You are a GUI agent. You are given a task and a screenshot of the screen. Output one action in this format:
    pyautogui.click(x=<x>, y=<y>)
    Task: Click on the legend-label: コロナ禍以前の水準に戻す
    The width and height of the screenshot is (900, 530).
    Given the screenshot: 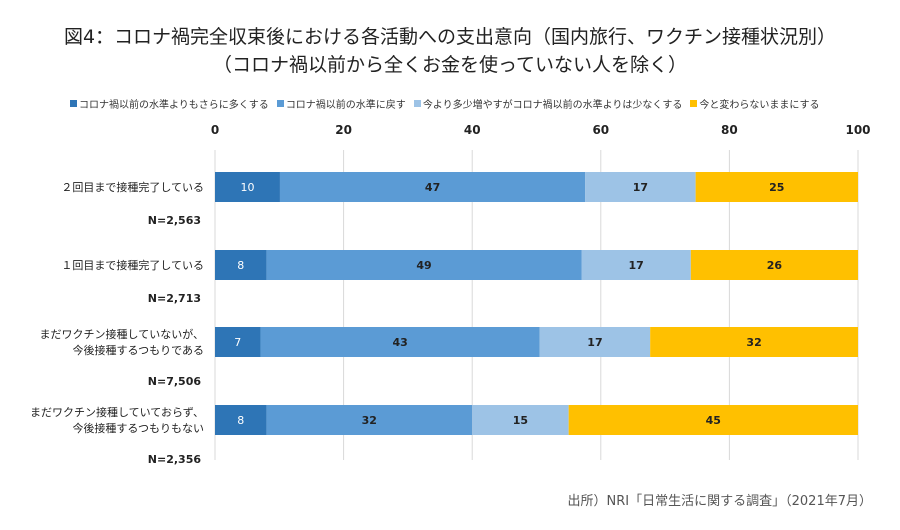 What is the action you would take?
    pyautogui.click(x=345, y=105)
    